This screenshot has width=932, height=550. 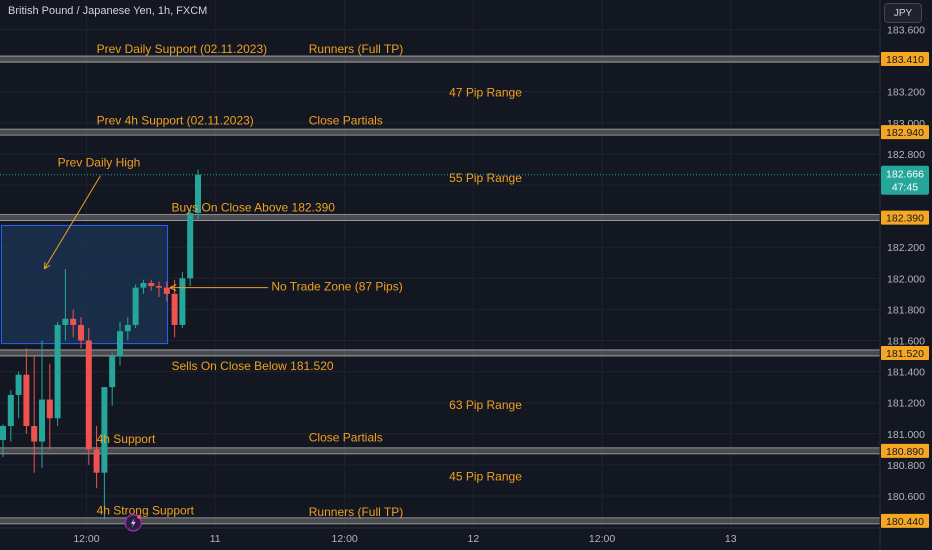 What do you see at coordinates (906, 31) in the screenshot?
I see `price-tick-label: 183.600` at bounding box center [906, 31].